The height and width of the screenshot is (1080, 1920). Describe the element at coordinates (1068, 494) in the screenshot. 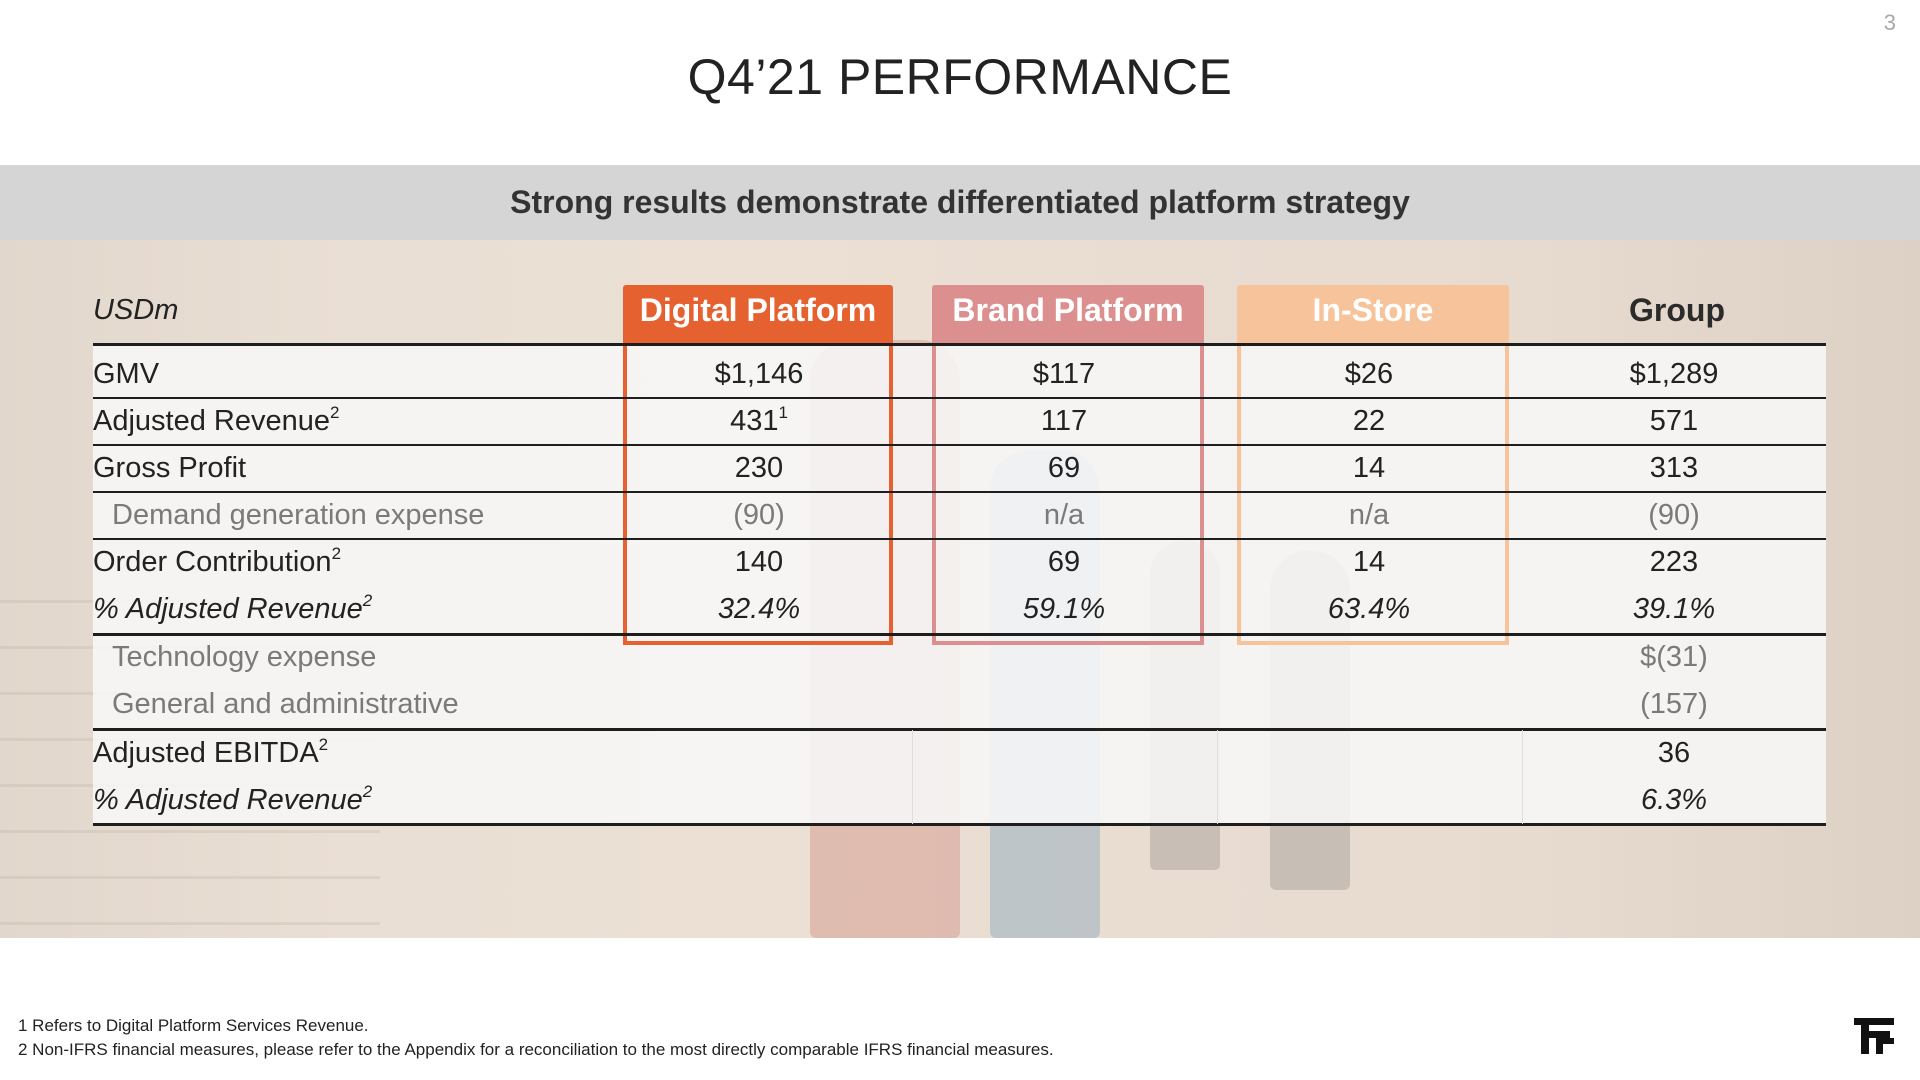

I see `brand-platform-highlight` at that location.